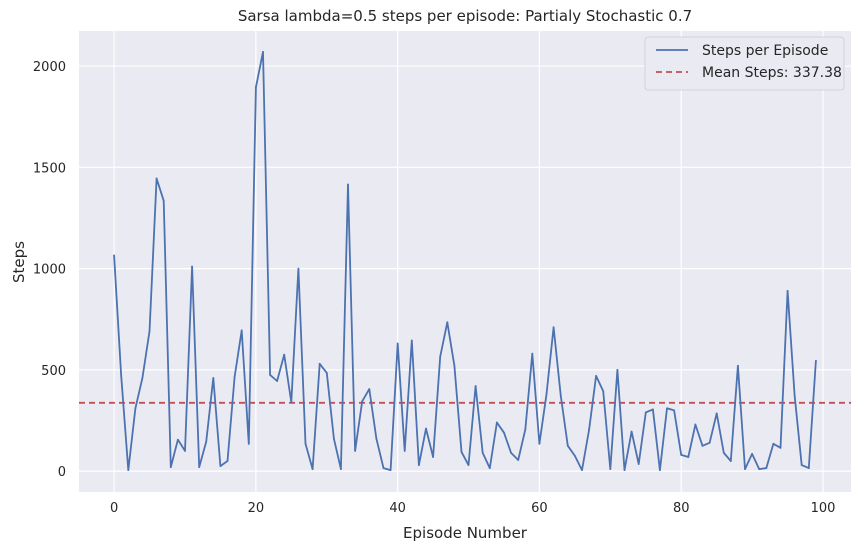  Describe the element at coordinates (465, 533) in the screenshot. I see `x-axis-title: Episode Number` at that location.